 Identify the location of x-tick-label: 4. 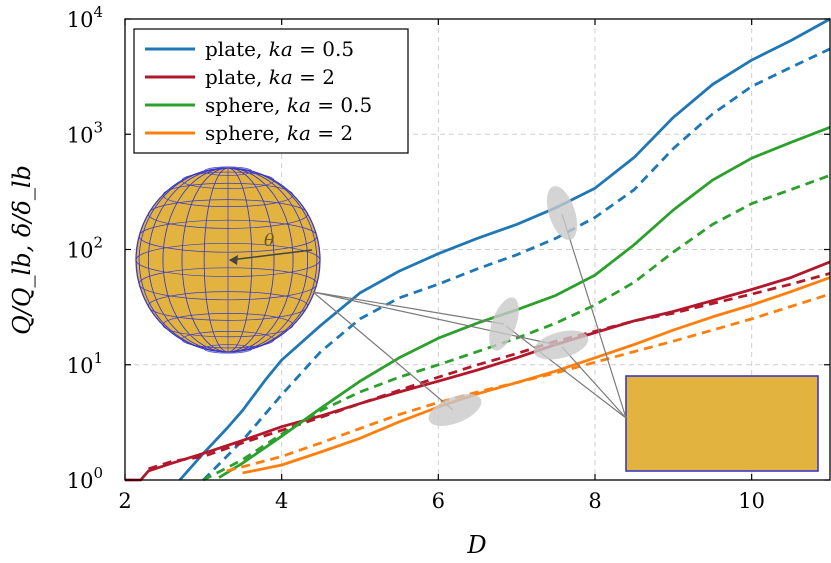
(281, 501).